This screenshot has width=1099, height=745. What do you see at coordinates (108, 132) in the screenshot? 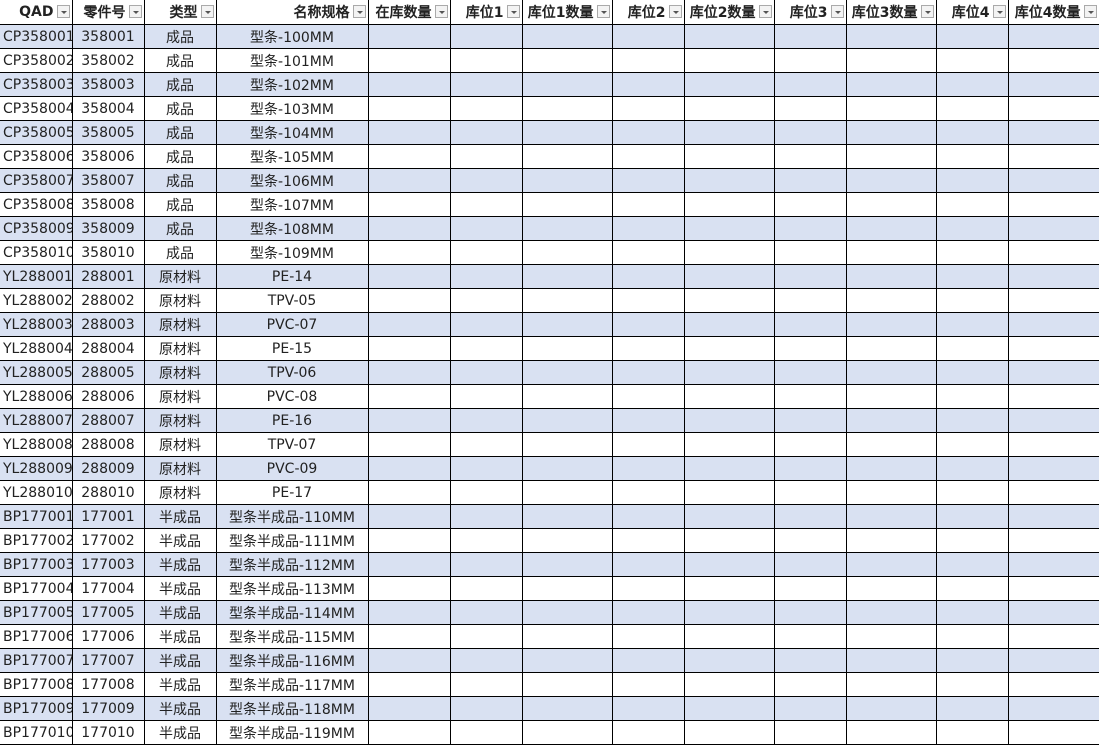
I see `cell: 358005` at bounding box center [108, 132].